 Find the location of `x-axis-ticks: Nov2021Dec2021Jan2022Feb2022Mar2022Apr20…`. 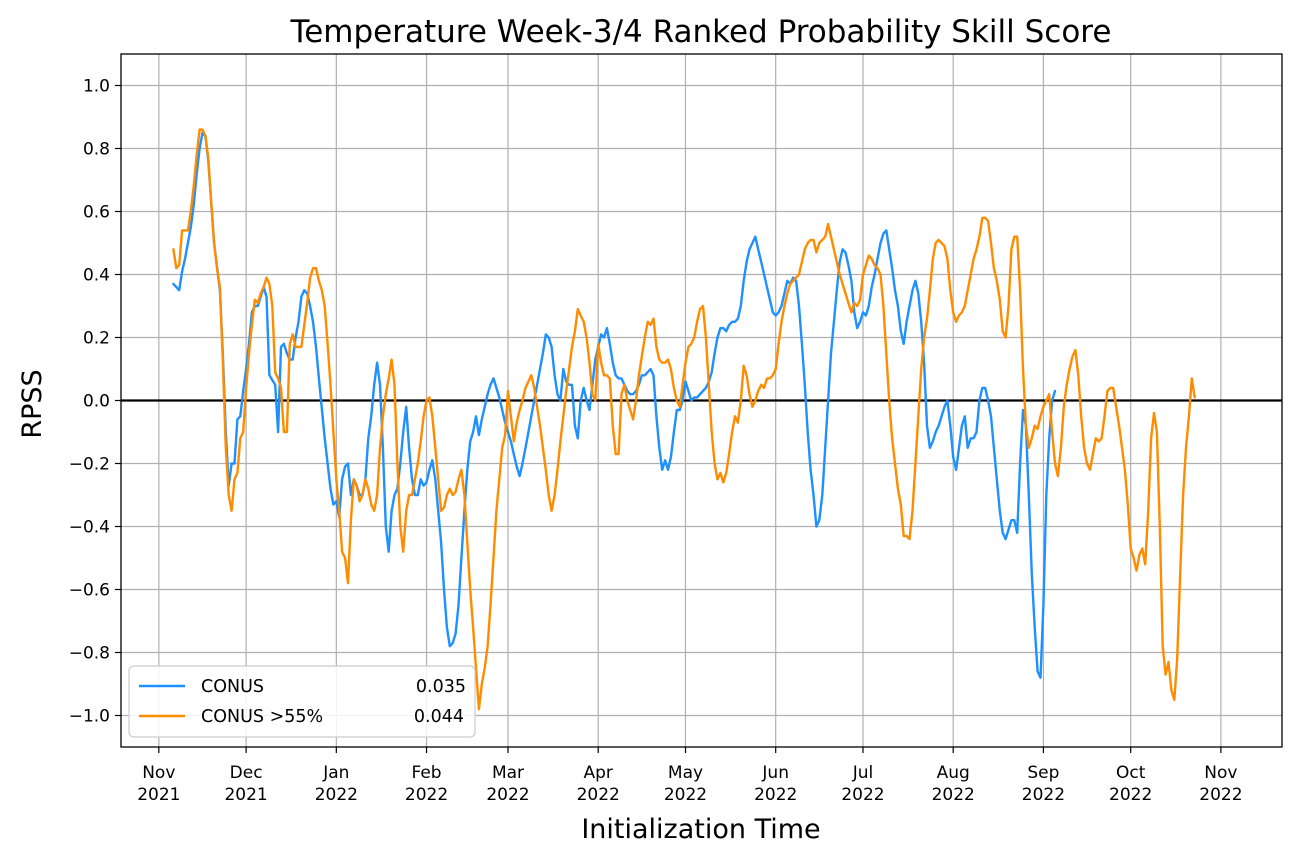

x-axis-ticks: Nov2021Dec2021Jan2022Feb2022Mar2022Apr20… is located at coordinates (690, 776).